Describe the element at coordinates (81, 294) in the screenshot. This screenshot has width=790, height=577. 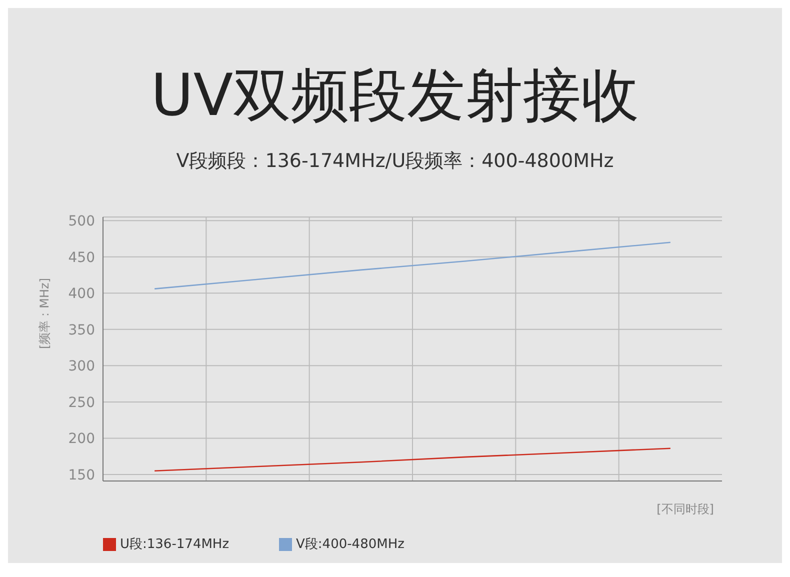
I see `y-tick-label: 400` at that location.